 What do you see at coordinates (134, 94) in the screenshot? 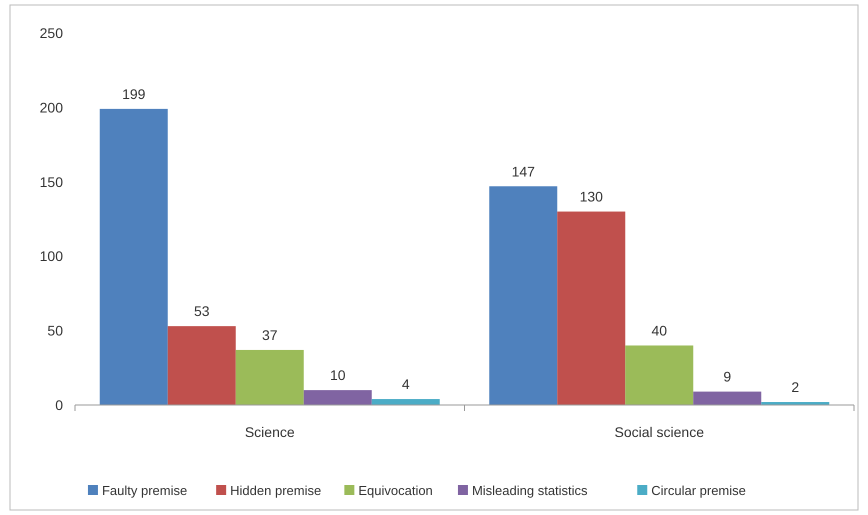
I see `data-label: 199` at bounding box center [134, 94].